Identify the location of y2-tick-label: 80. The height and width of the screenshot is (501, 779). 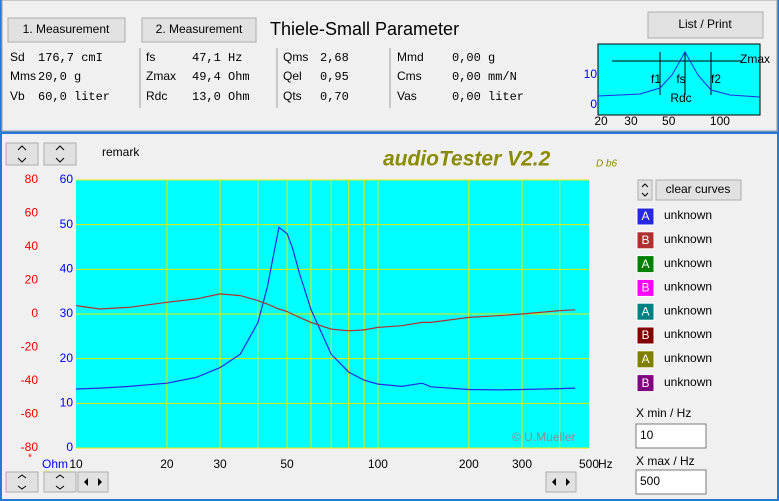
(32, 179).